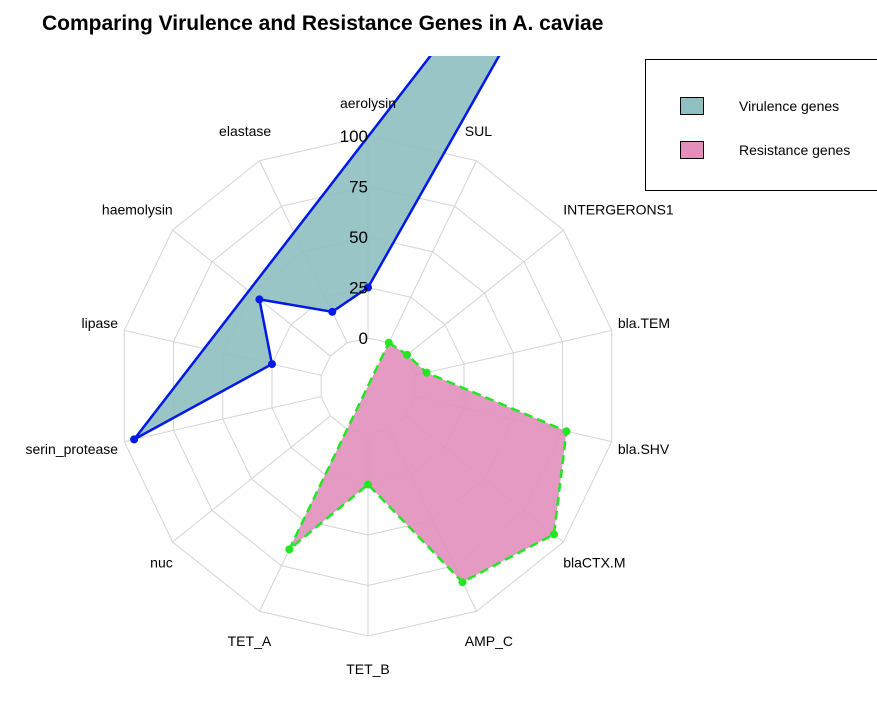 Image resolution: width=877 pixels, height=706 pixels. Describe the element at coordinates (368, 669) in the screenshot. I see `axis-label-tet-b: TET_B` at that location.